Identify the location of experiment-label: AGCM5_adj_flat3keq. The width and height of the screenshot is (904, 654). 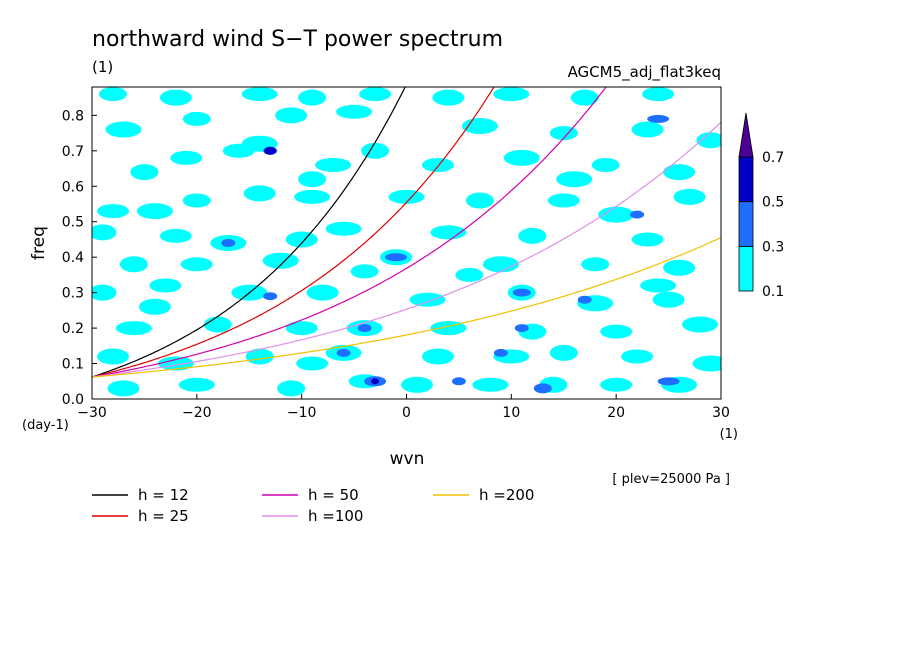
(644, 72).